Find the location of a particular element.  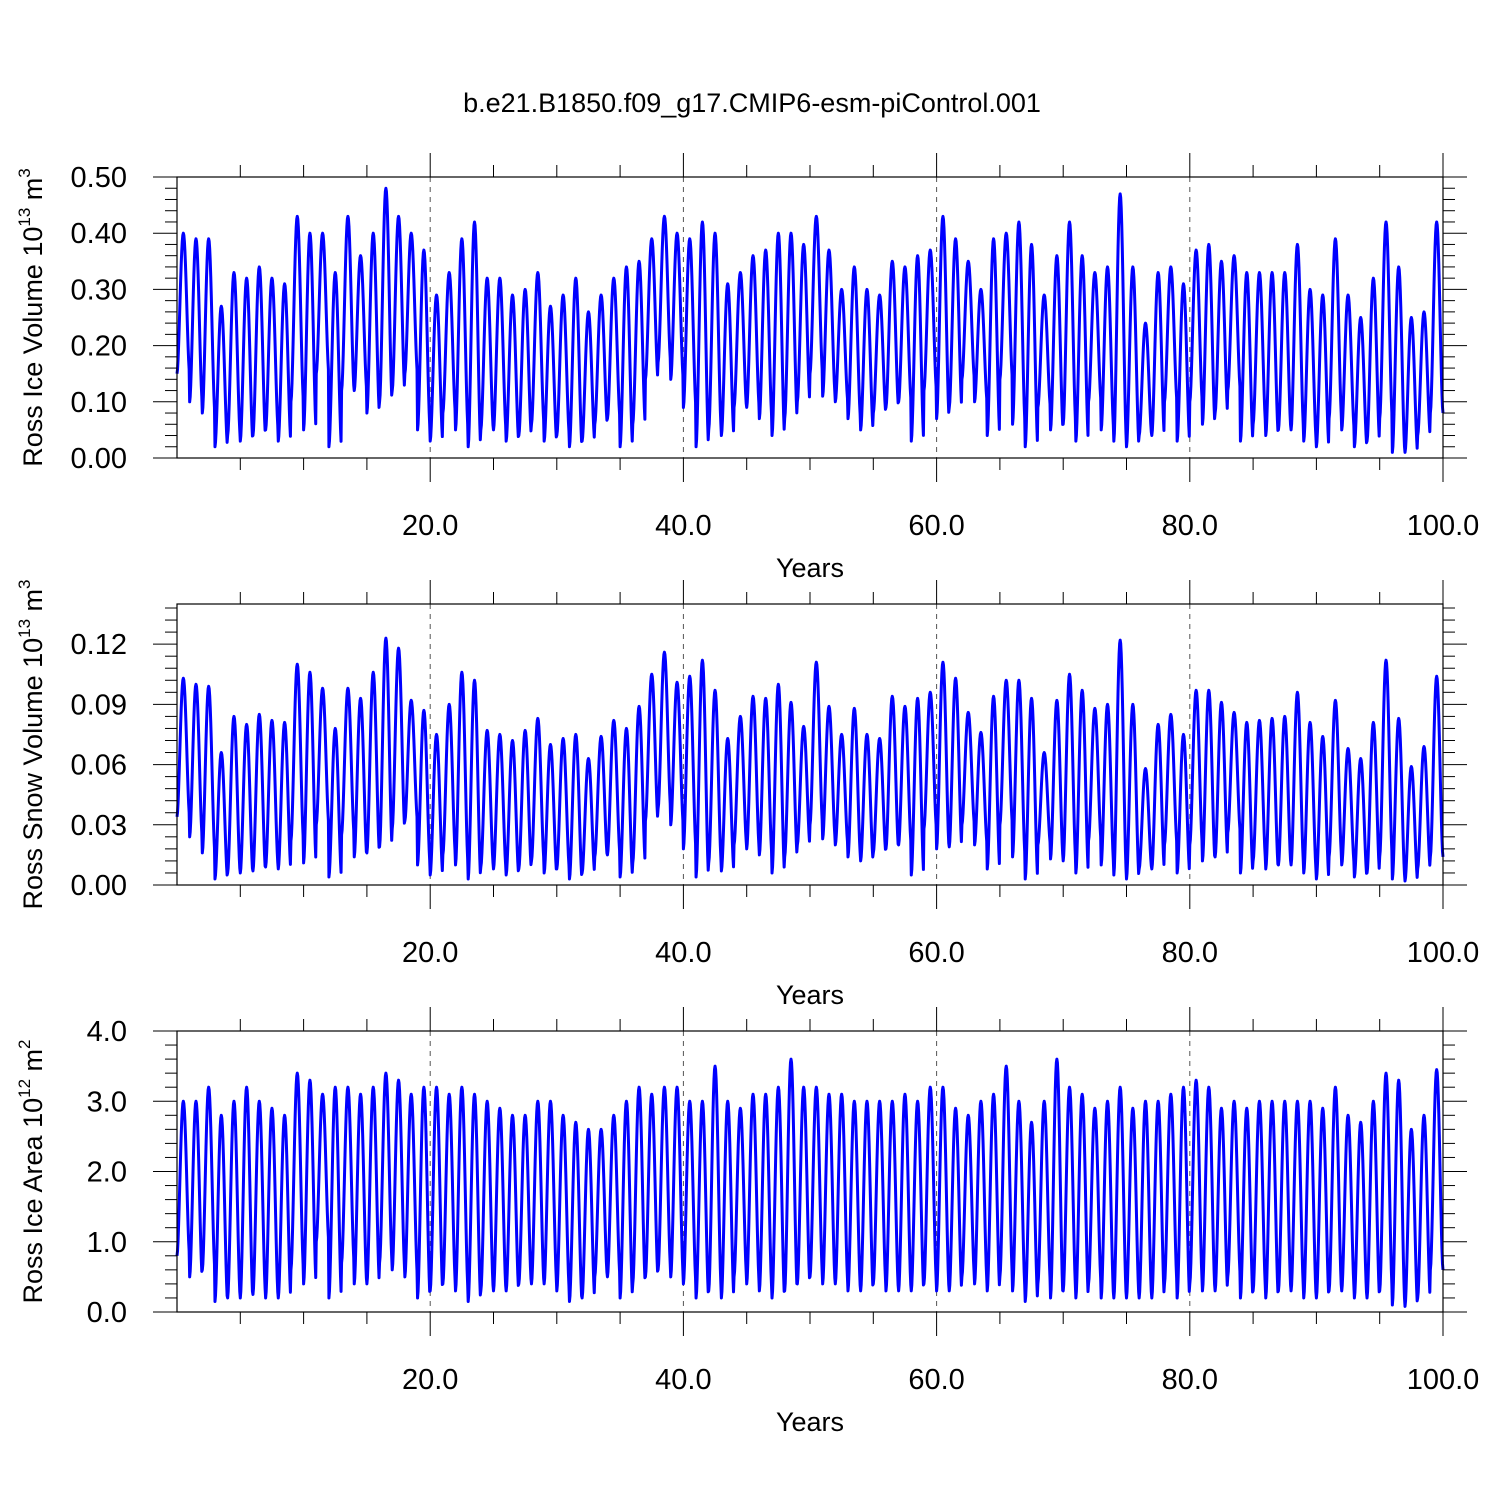

ice-volume-y-axis-label-unit-exponent: 3 is located at coordinates (24, 172).